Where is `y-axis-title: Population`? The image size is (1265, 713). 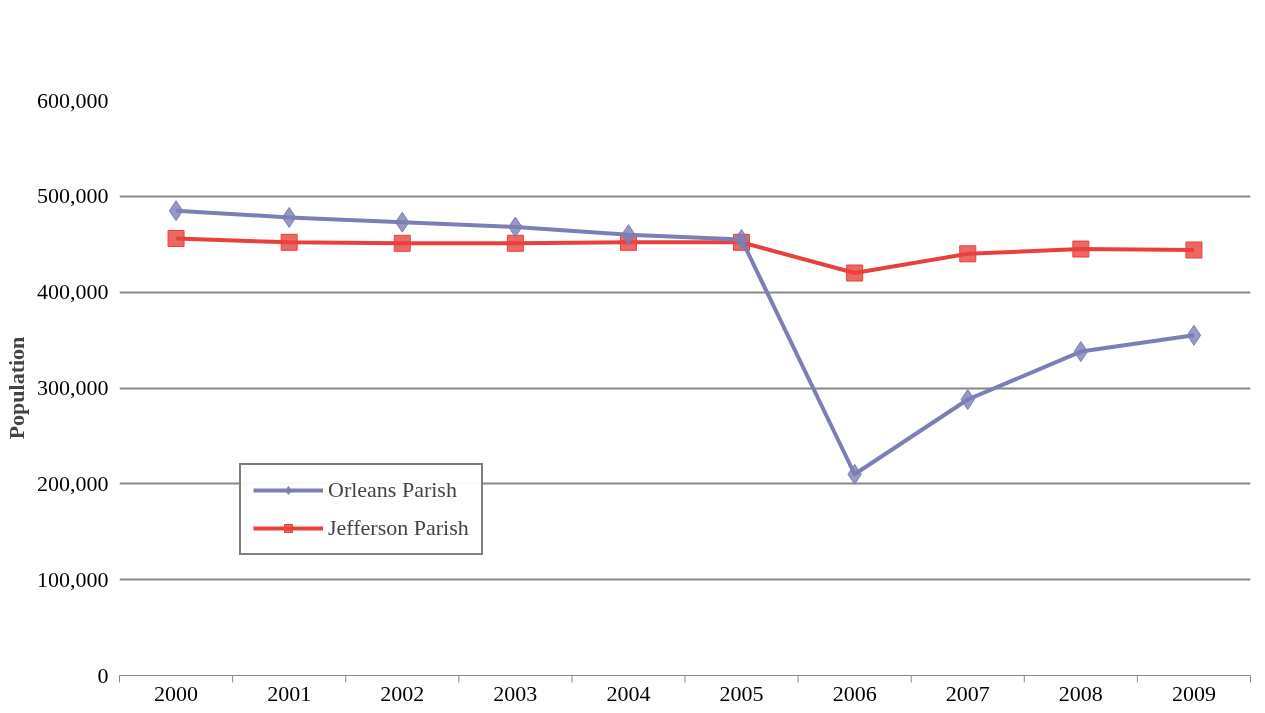
y-axis-title: Population is located at coordinates (16, 388).